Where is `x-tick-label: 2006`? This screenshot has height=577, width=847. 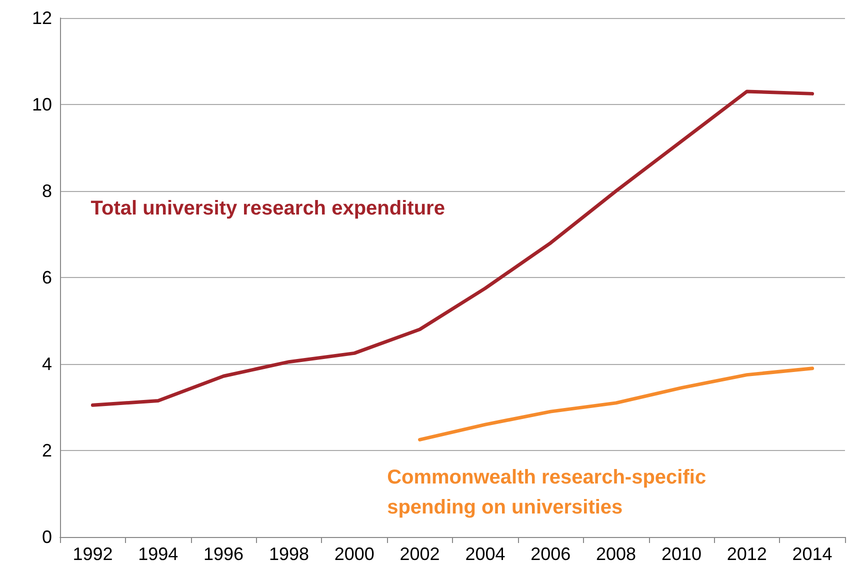
x-tick-label: 2006 is located at coordinates (550, 554).